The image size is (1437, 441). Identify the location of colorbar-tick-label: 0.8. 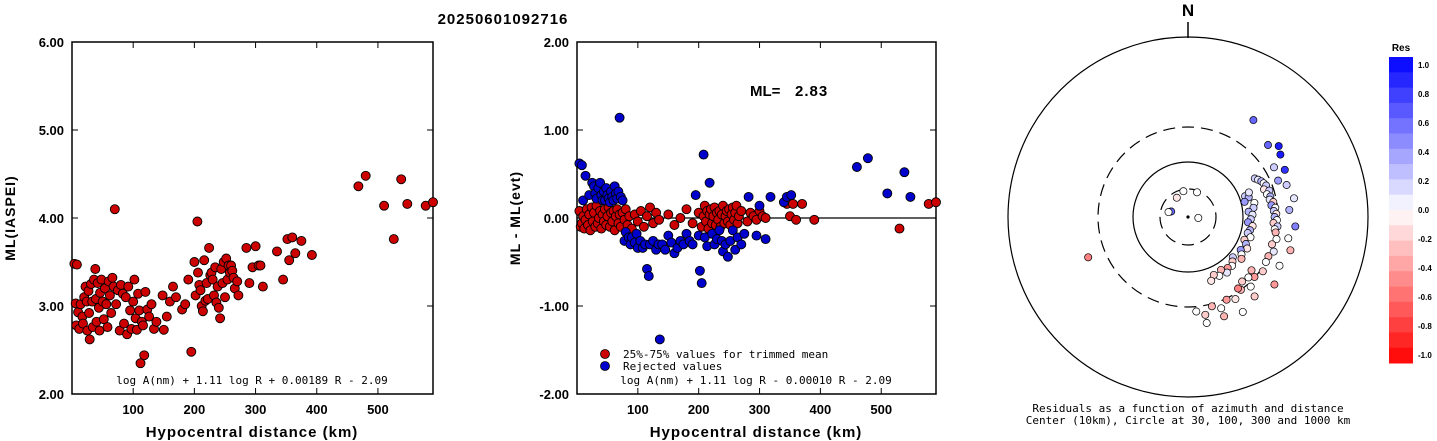
(1424, 94).